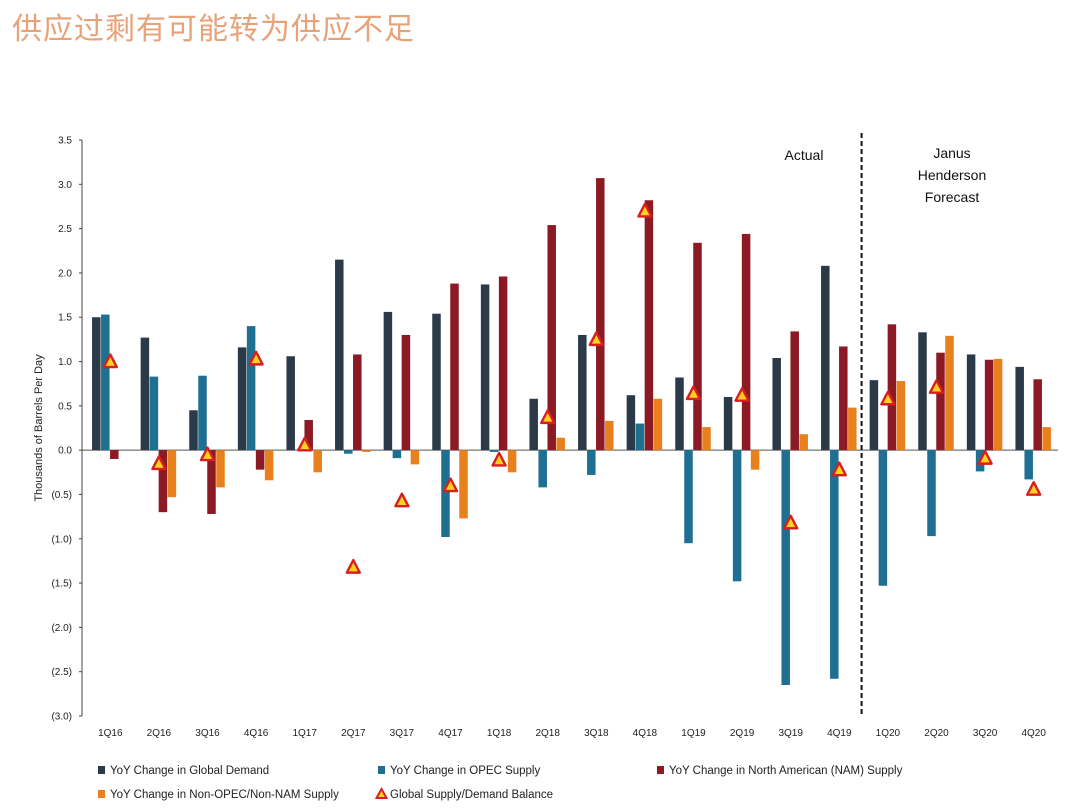  I want to click on y-tick-label: 1.5, so click(65, 318).